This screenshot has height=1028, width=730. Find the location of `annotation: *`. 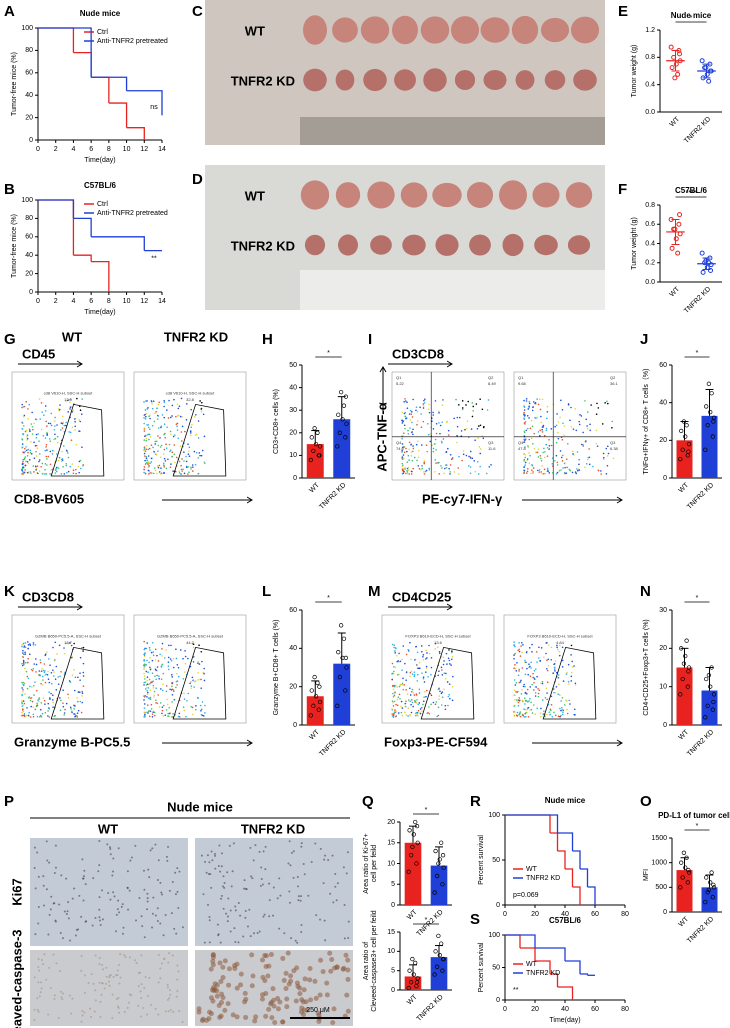

annotation: * is located at coordinates (328, 598).